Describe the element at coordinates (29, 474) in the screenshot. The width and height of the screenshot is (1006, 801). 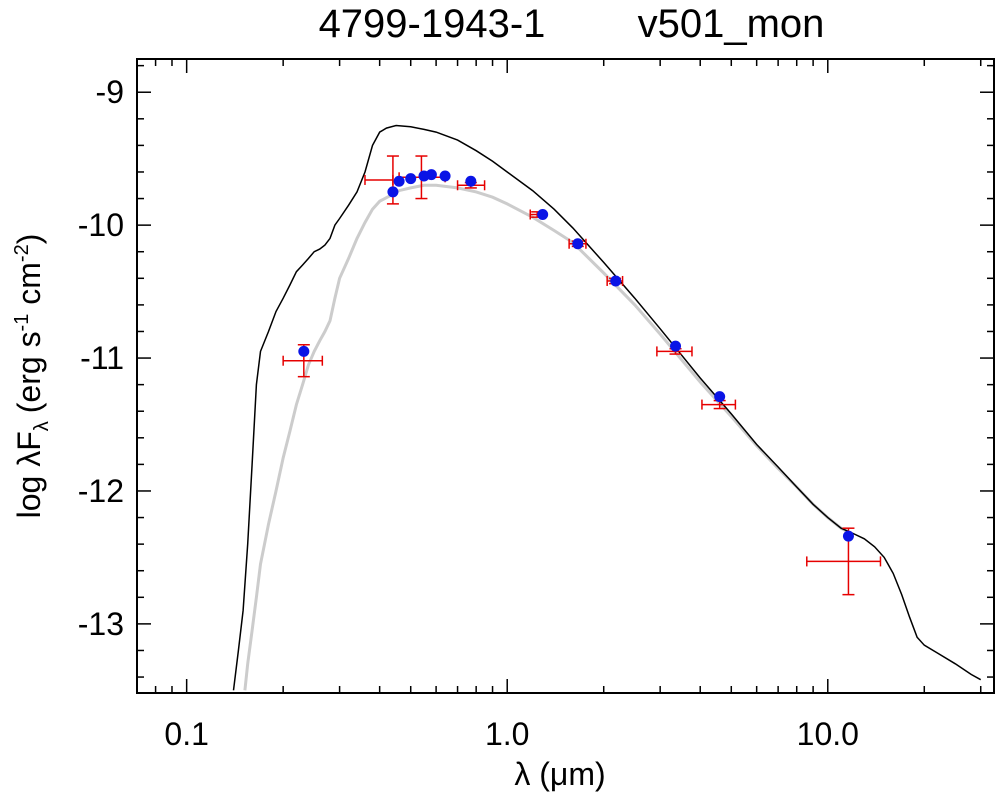
I see `y-axis-label-main: log λF` at that location.